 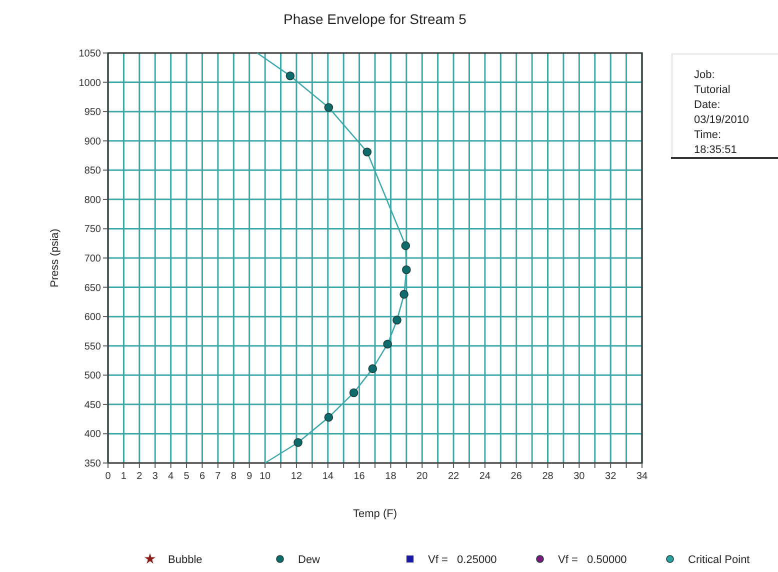 What do you see at coordinates (93, 112) in the screenshot?
I see `y-tick-label: 950` at bounding box center [93, 112].